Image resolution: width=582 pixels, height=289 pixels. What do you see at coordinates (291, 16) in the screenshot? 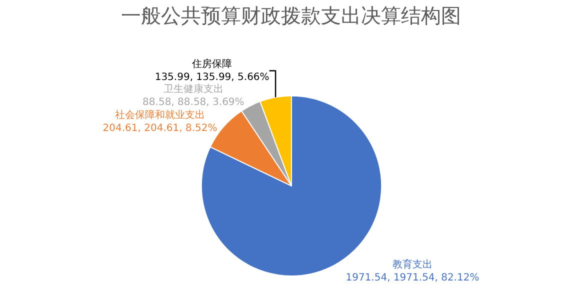
I see `chart-title: 一般公共预算财政拨款支出决算结构图` at bounding box center [291, 16].